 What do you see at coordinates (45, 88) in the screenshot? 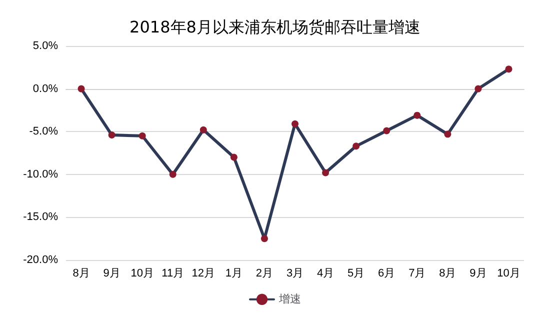
I see `y-tick-label: 0.0%` at bounding box center [45, 88].